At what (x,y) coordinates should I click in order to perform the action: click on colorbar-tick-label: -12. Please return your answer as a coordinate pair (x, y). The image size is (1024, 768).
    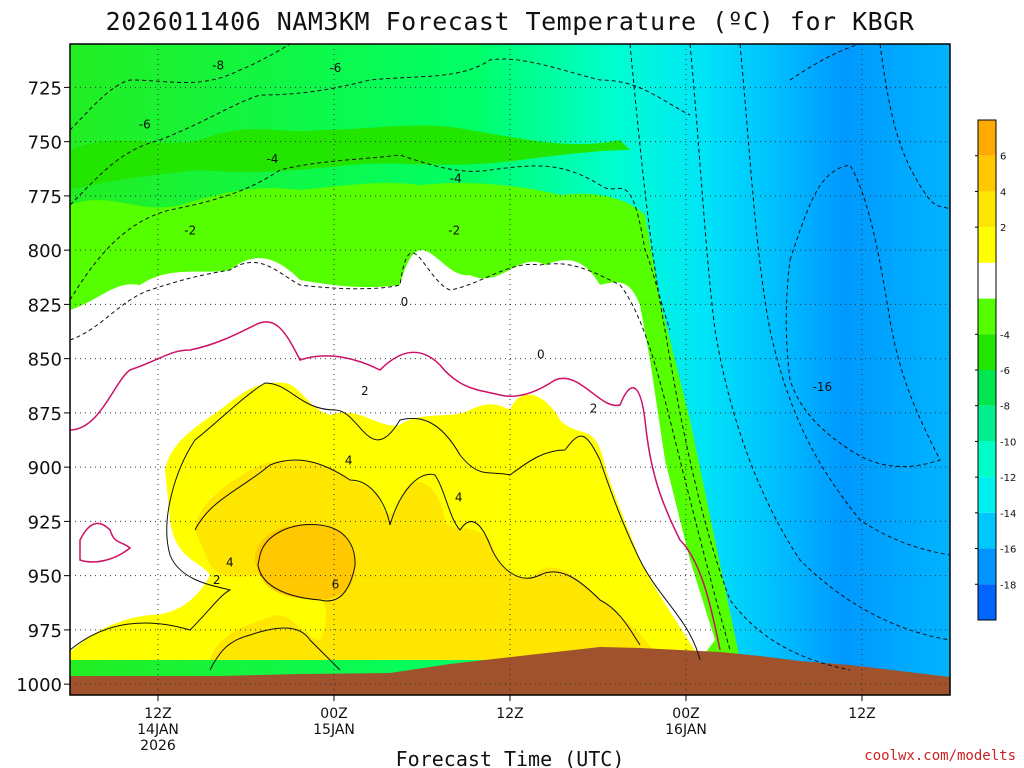
    Looking at the image, I should click on (1008, 478).